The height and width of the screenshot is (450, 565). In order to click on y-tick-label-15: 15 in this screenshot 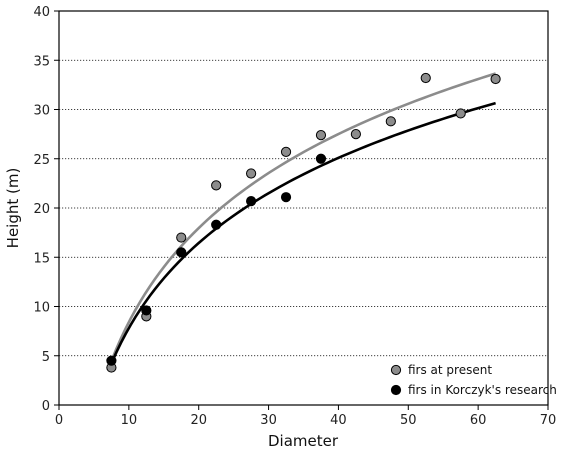, I will do `click(41, 258)`.